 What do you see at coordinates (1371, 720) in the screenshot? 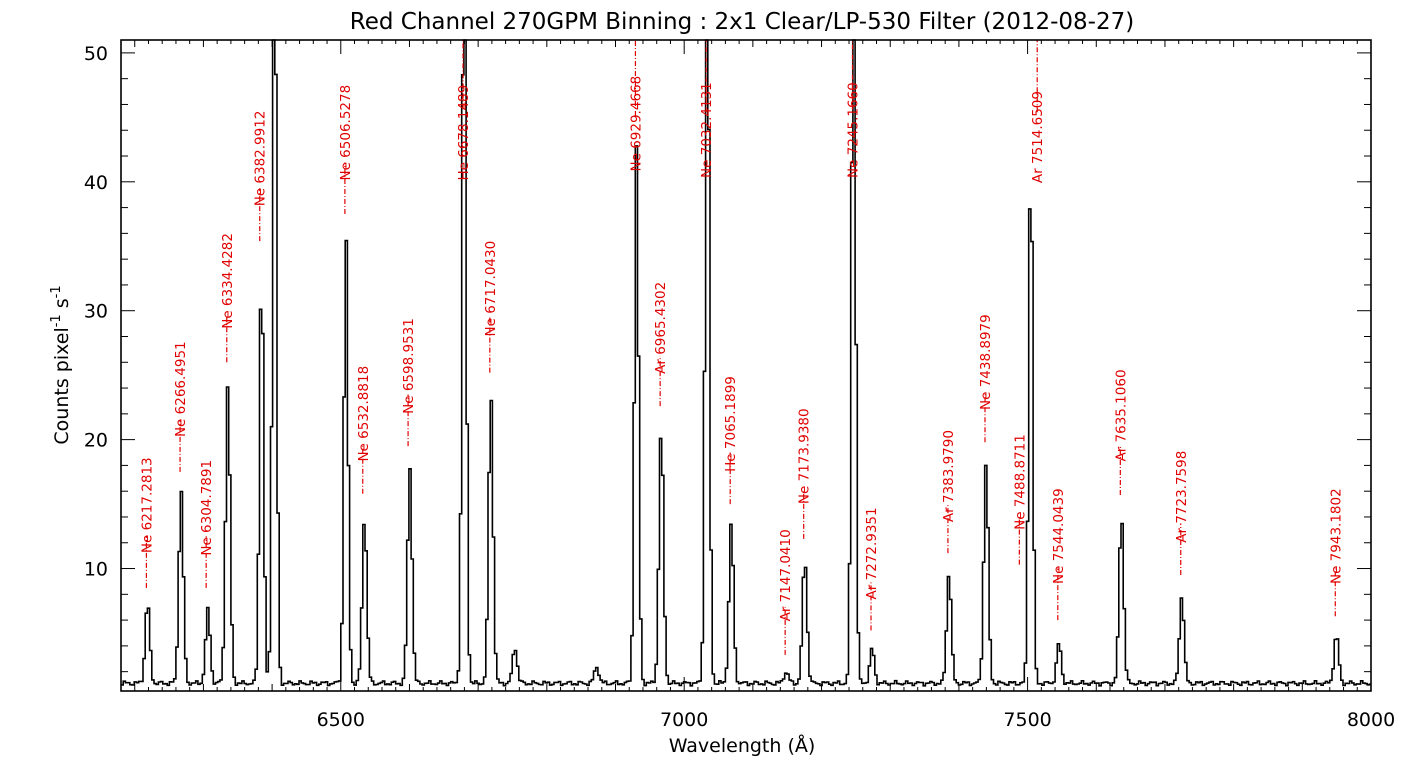
I see `x-tick-label: 8000` at bounding box center [1371, 720].